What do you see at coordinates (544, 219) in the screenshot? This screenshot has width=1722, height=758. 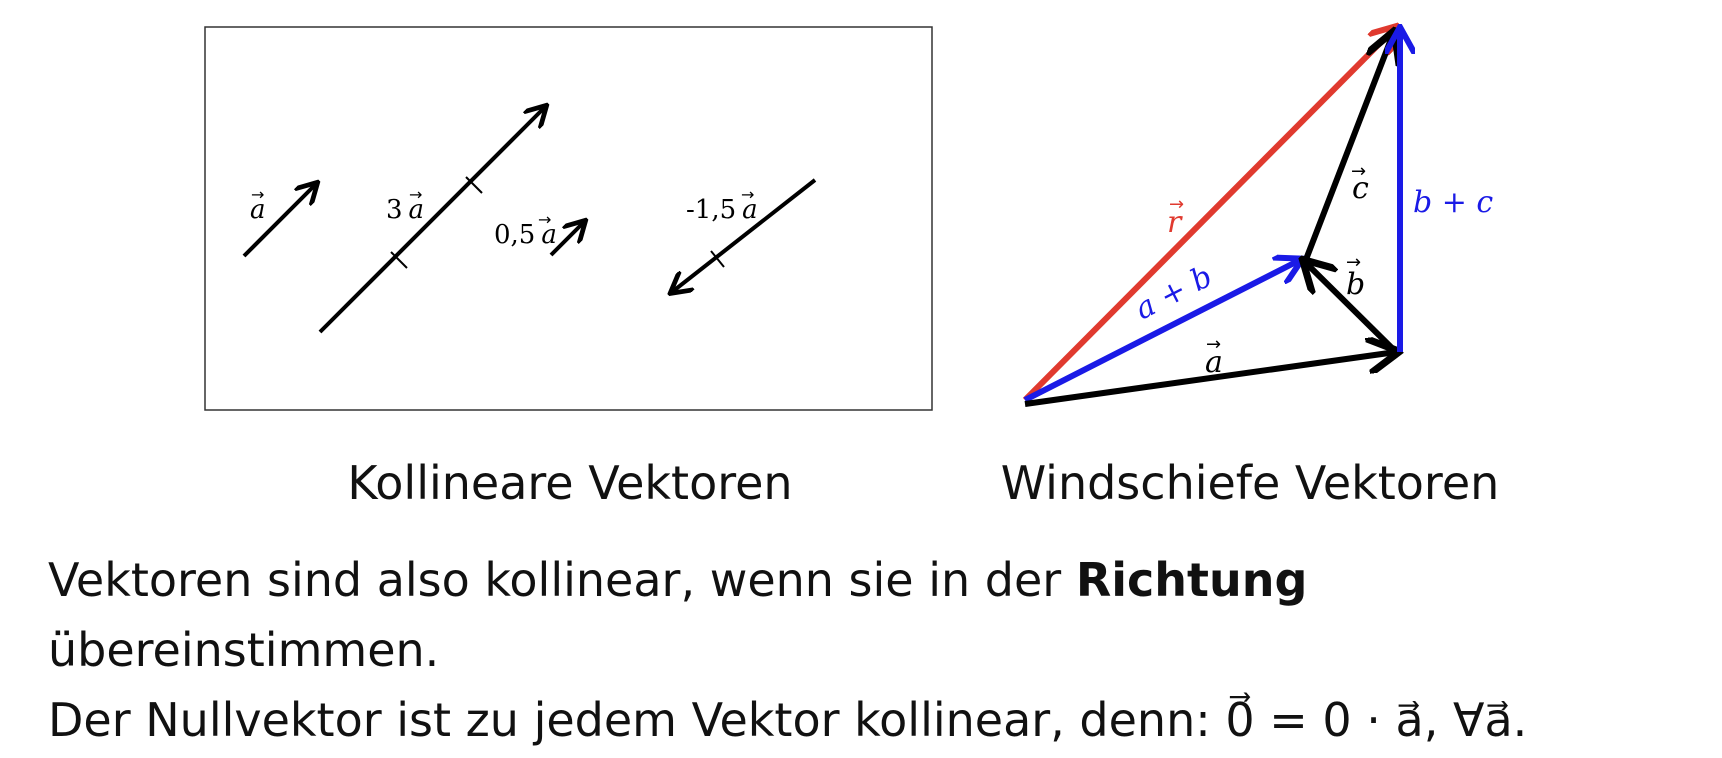 I see `arrow-over-half-a: →` at bounding box center [544, 219].